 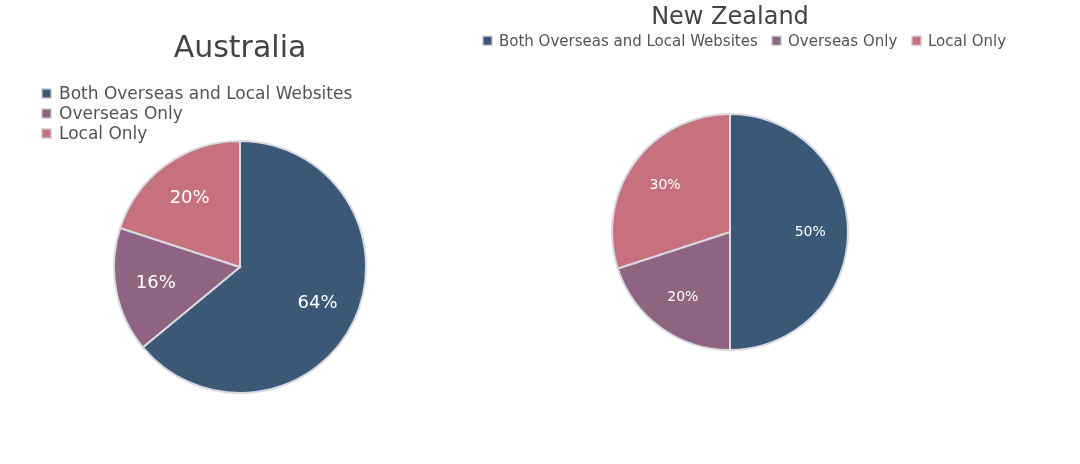 I want to click on chart-title: Australia, so click(x=240, y=46).